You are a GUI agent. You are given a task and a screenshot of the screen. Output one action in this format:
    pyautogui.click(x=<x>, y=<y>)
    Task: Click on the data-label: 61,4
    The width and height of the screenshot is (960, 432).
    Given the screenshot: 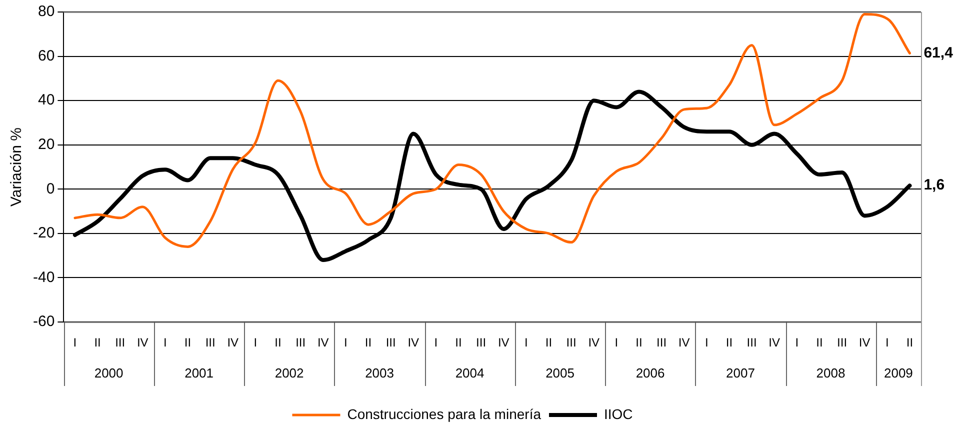 What is the action you would take?
    pyautogui.click(x=939, y=53)
    